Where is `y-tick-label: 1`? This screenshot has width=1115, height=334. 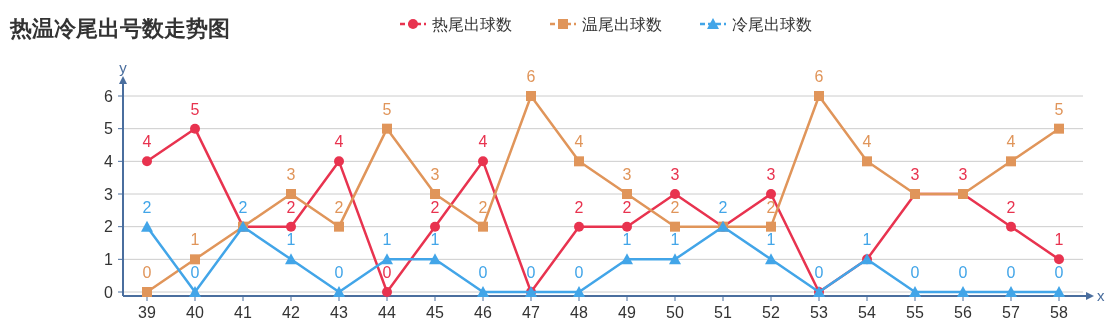 y-tick-label: 1 is located at coordinates (109, 259).